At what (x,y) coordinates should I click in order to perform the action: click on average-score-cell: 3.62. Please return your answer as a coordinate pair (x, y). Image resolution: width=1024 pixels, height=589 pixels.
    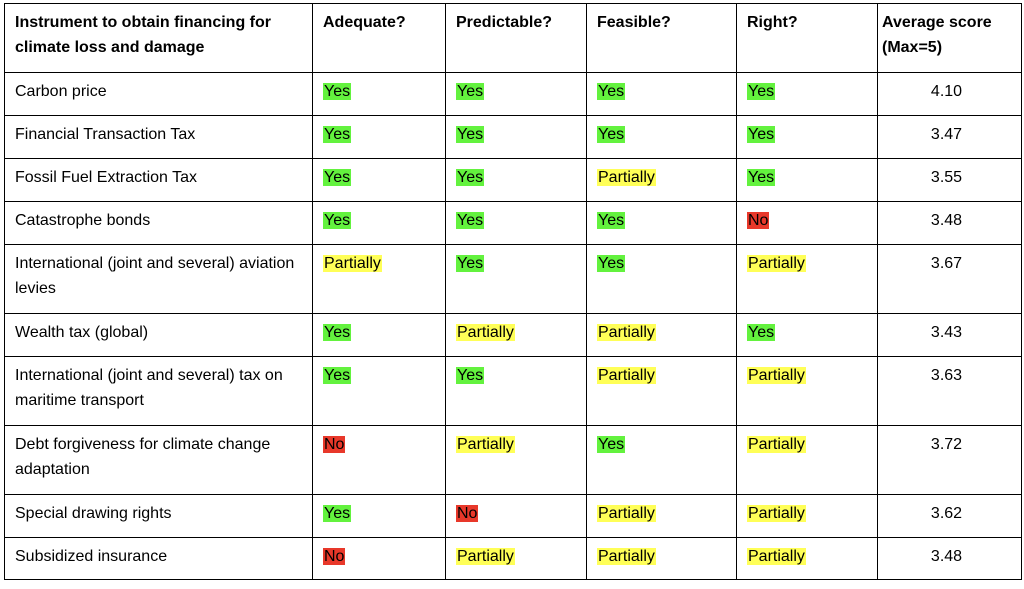
    Looking at the image, I should click on (949, 516).